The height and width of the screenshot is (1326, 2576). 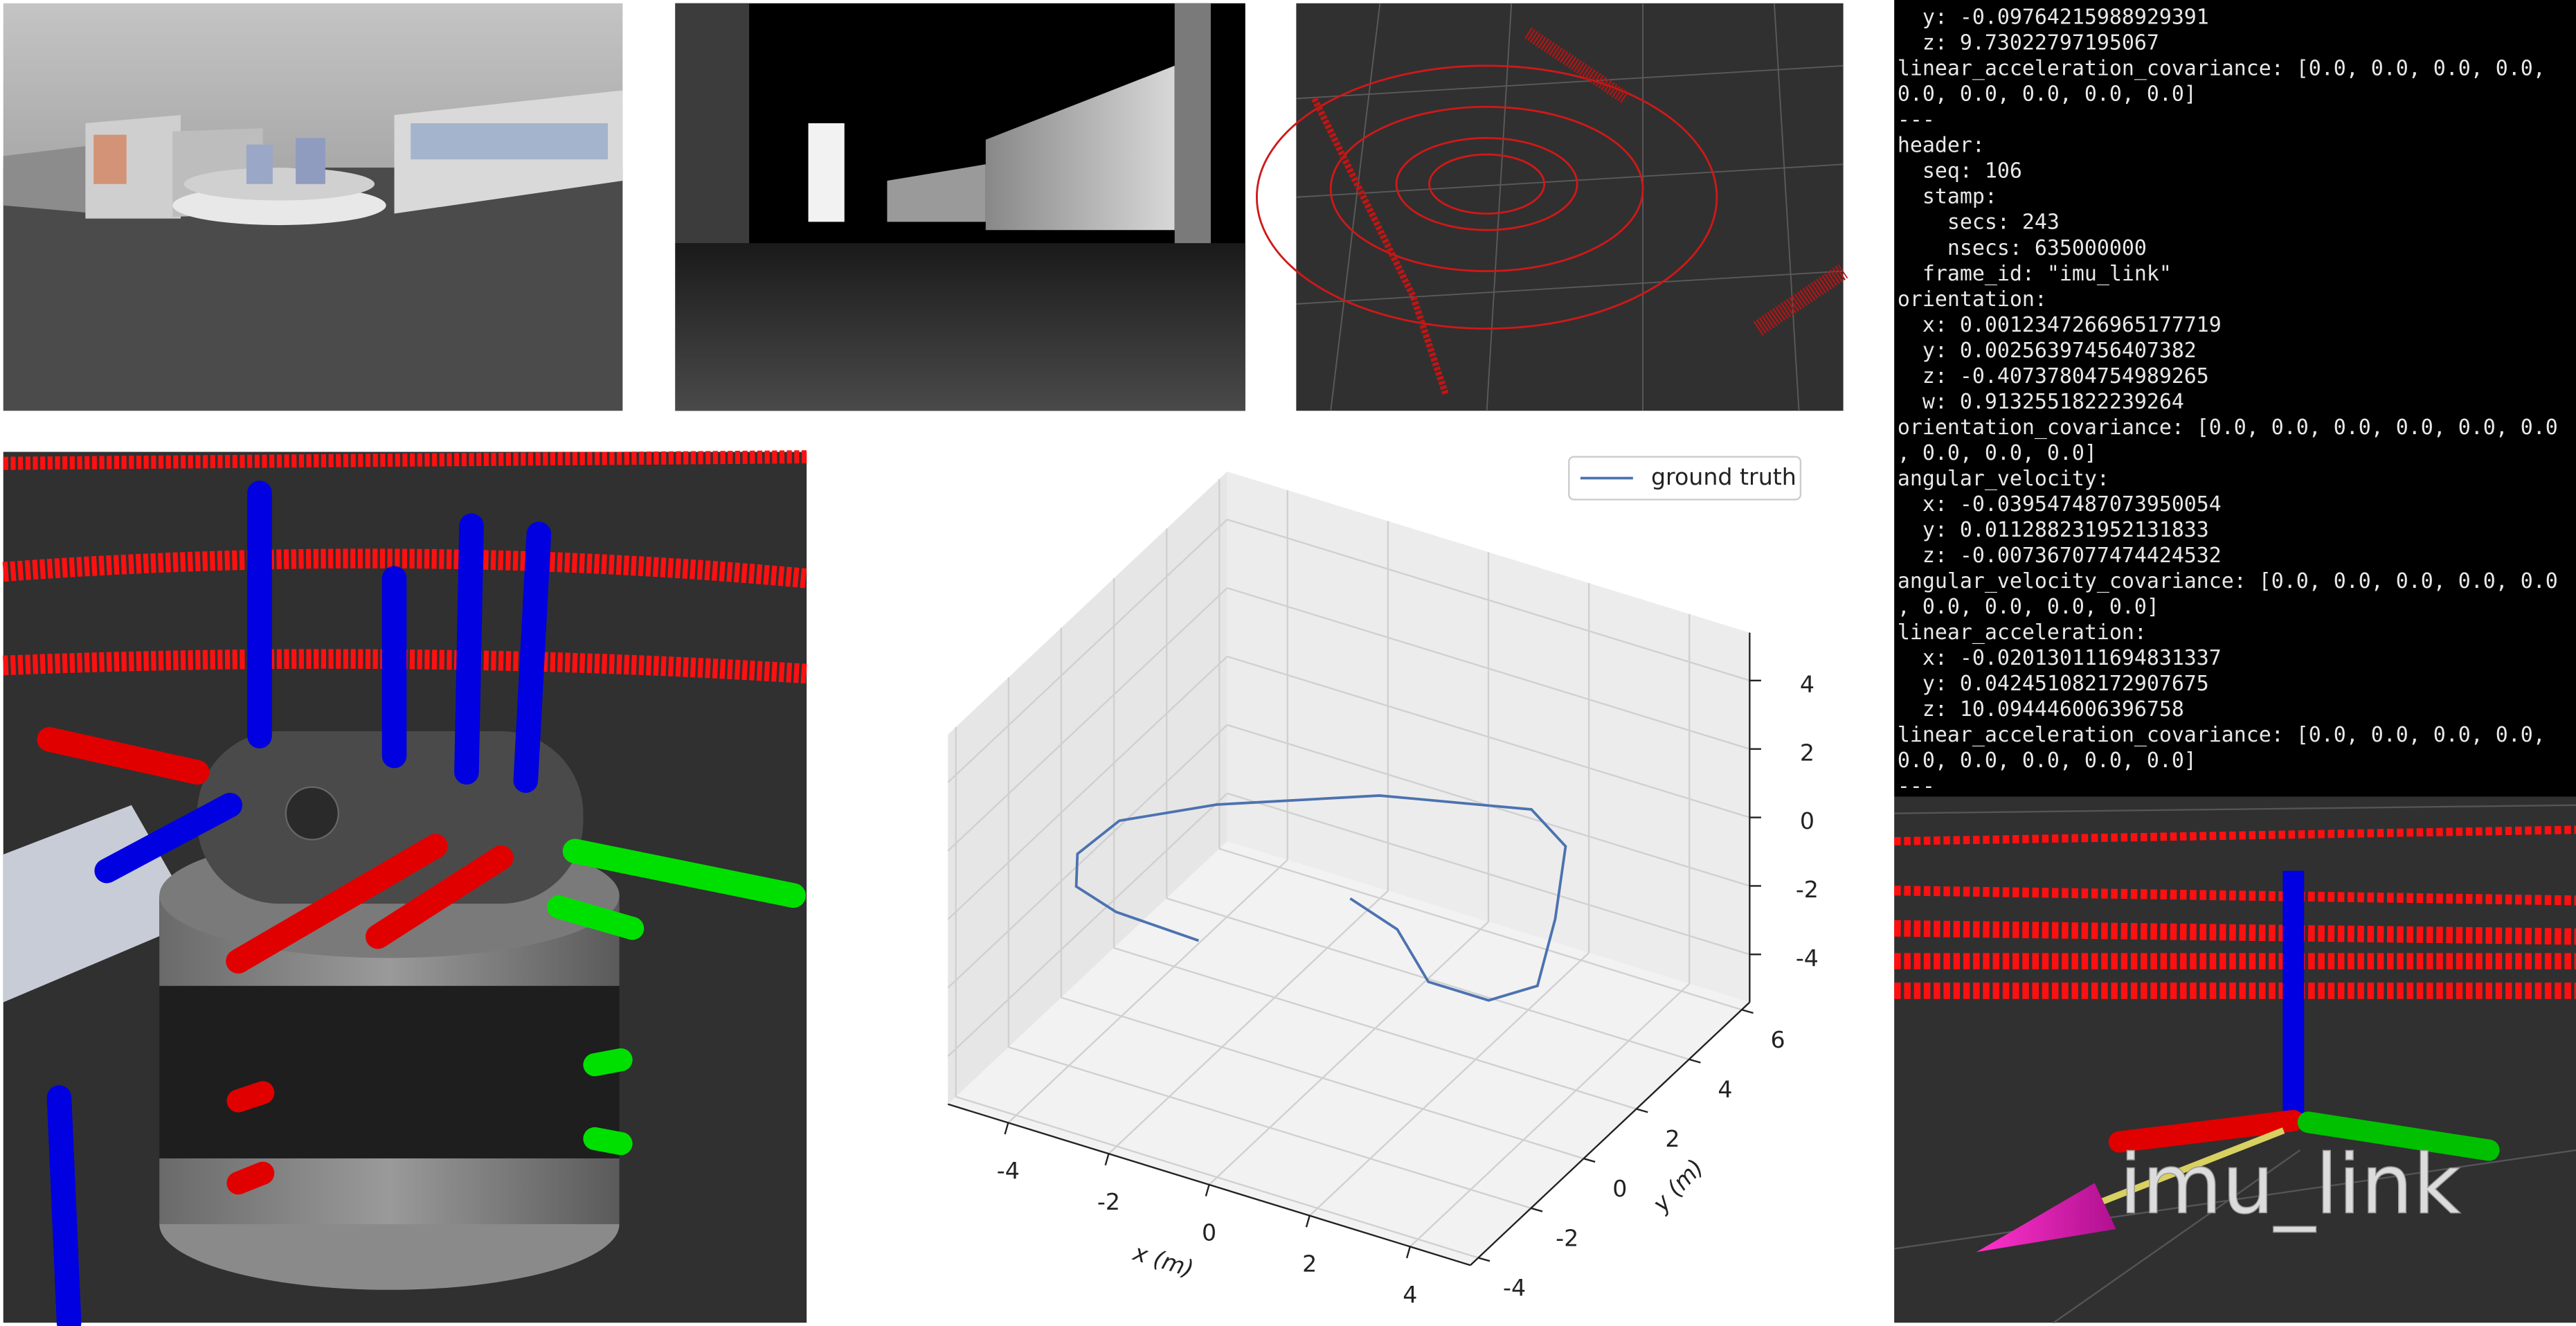 I want to click on x-tick-label: 4, so click(x=1410, y=1294).